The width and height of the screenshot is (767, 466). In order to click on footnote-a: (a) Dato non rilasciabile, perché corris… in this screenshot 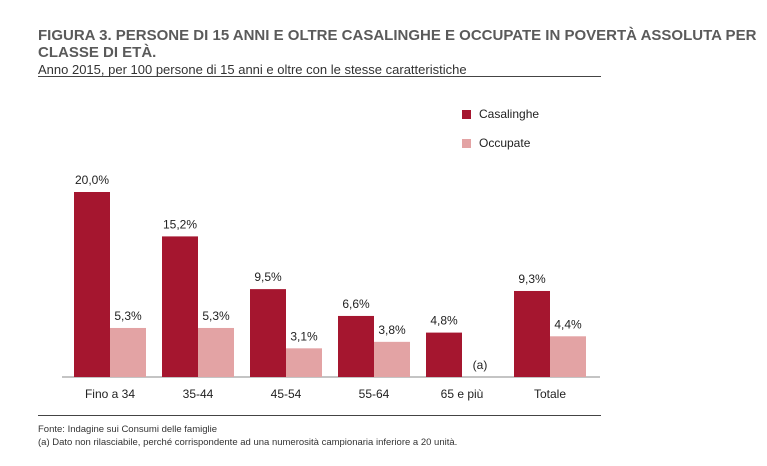, I will do `click(248, 442)`.